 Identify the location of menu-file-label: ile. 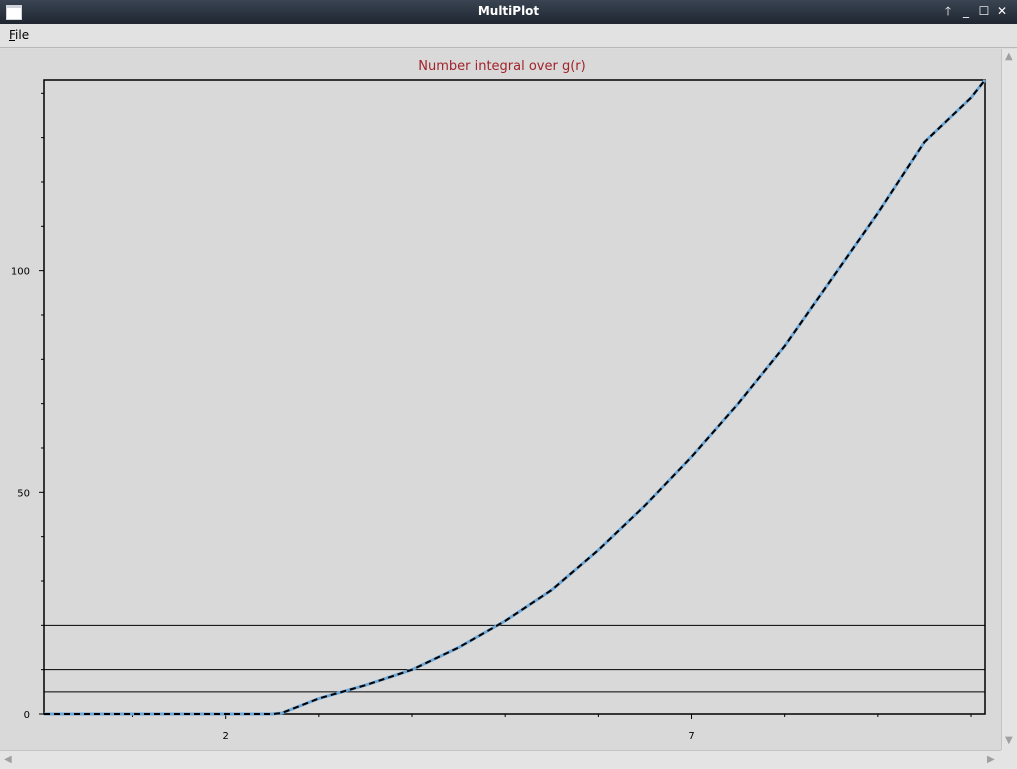
(22, 35).